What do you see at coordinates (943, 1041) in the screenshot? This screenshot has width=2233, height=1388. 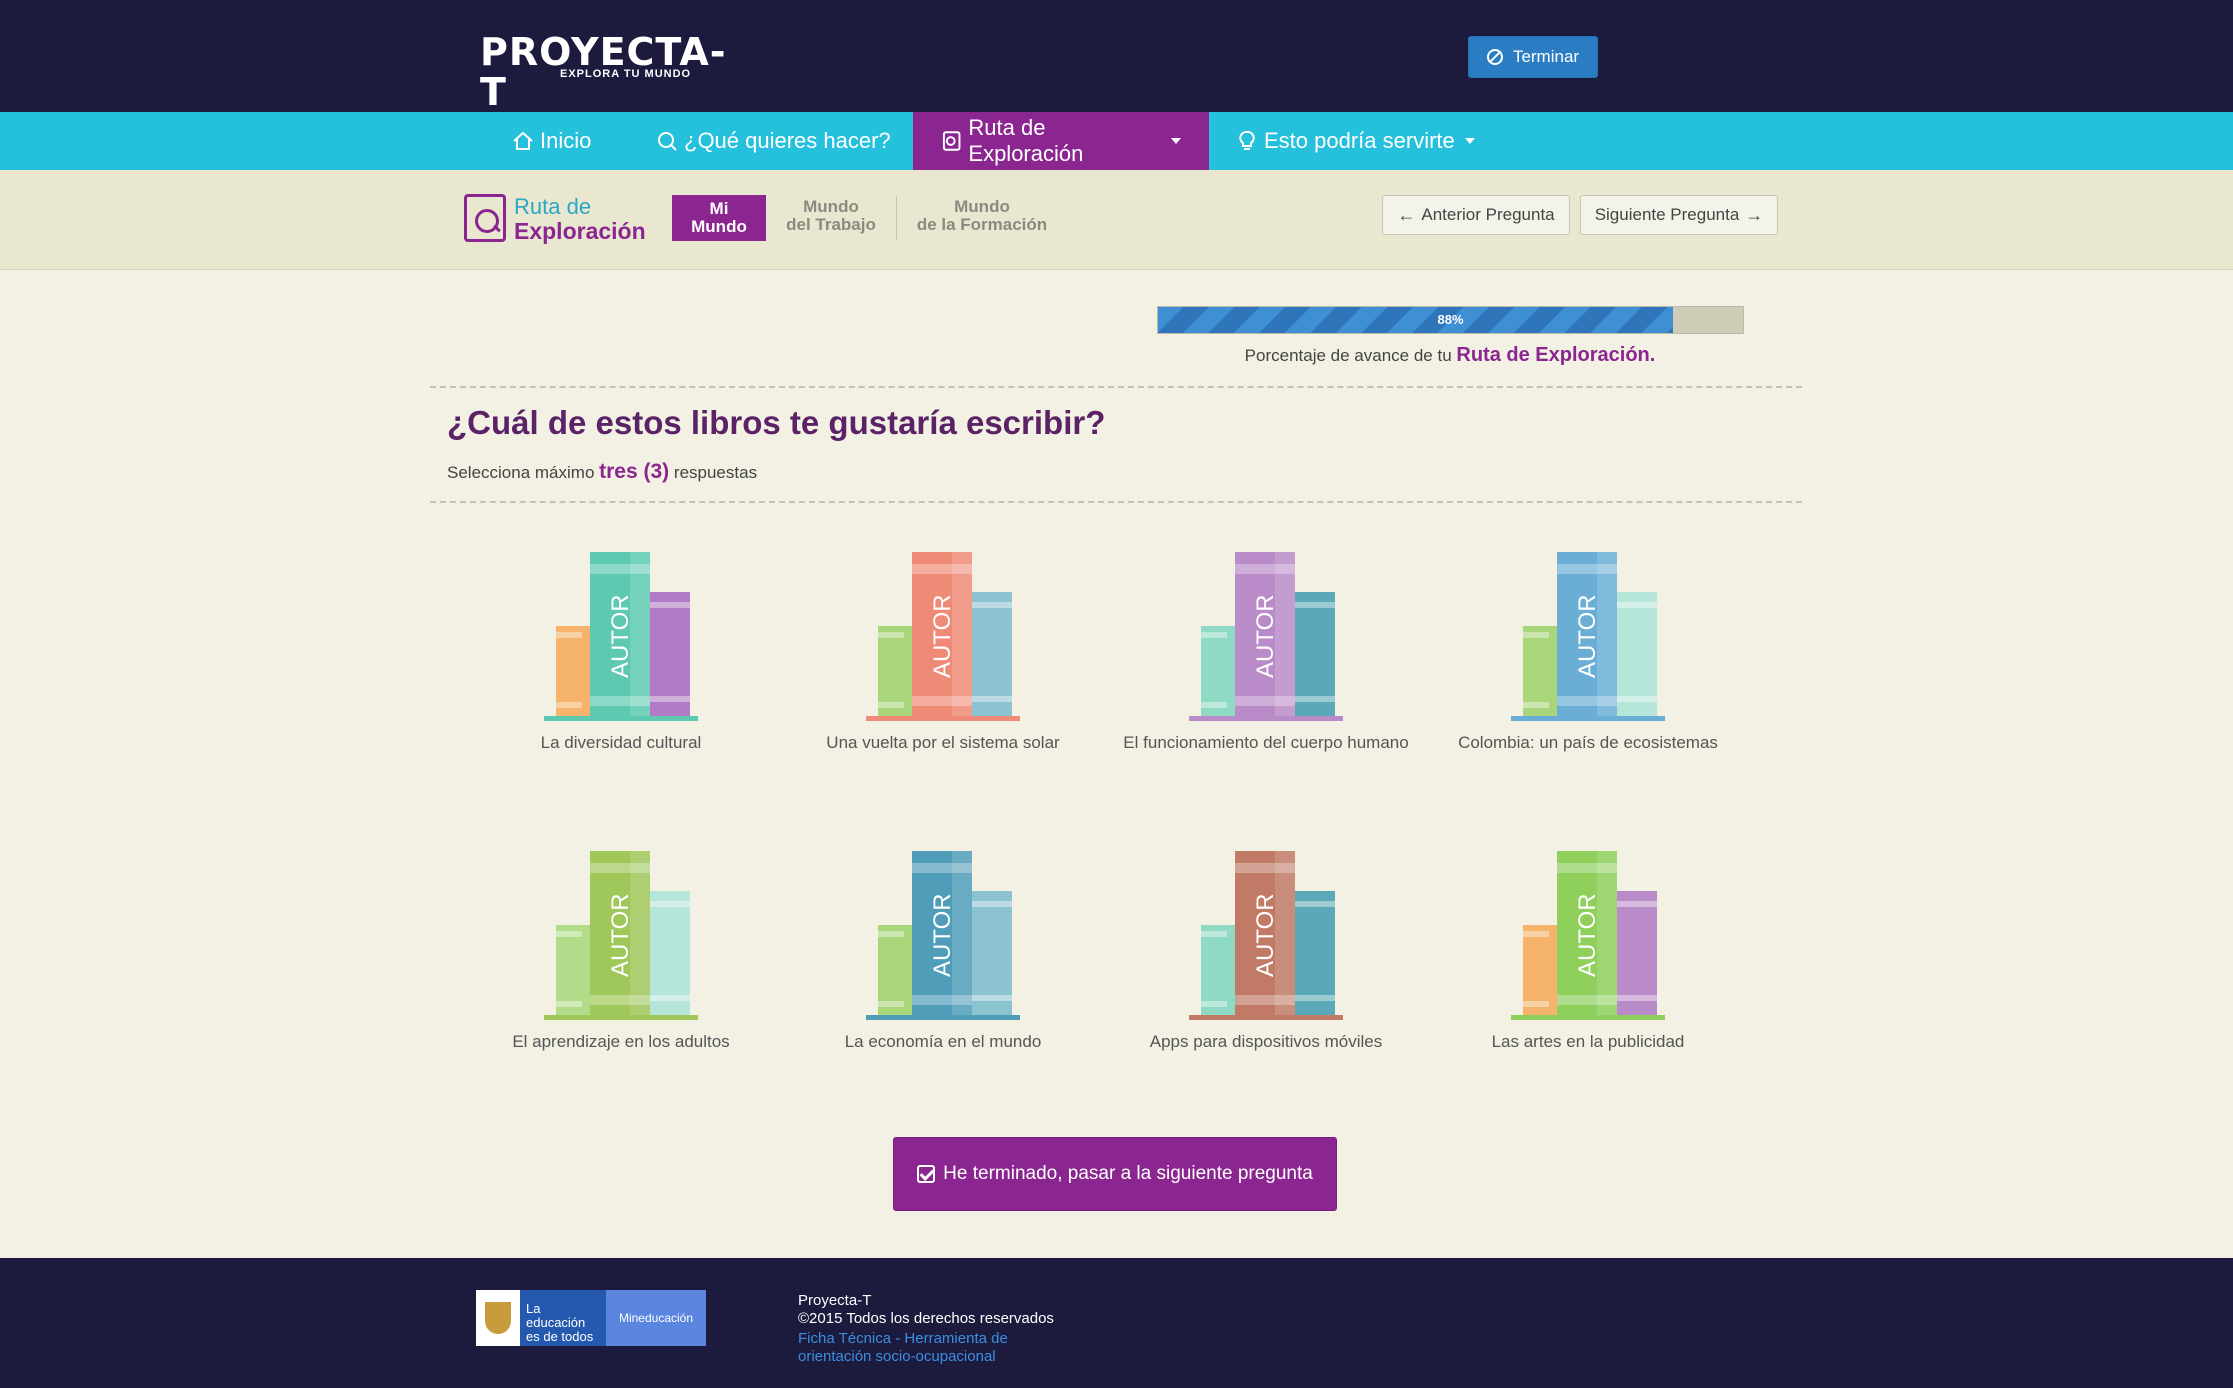 I see `book-option-label: La economía en el mundo` at bounding box center [943, 1041].